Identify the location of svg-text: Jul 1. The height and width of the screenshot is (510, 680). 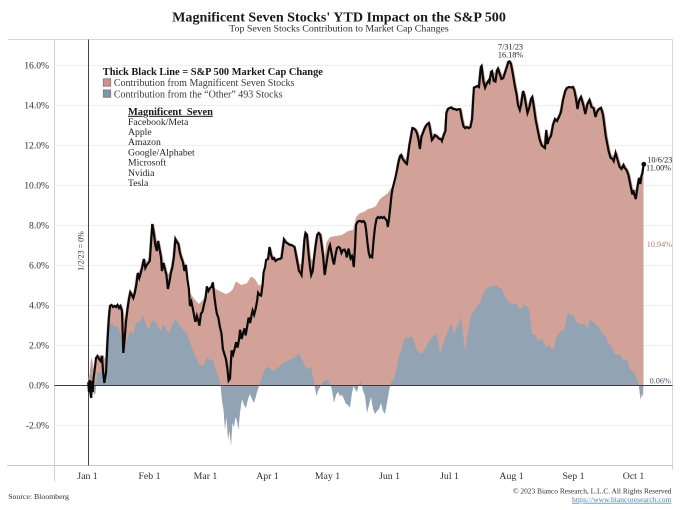
(449, 476).